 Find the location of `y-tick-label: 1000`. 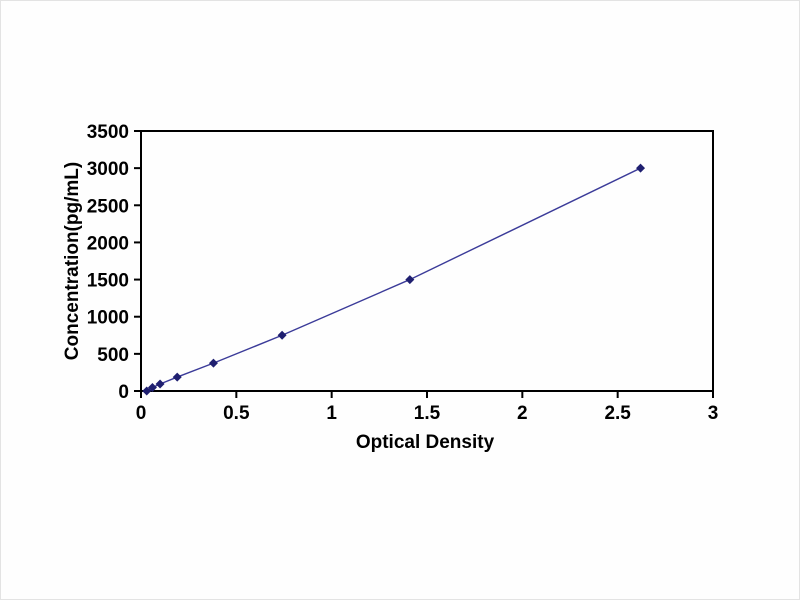

y-tick-label: 1000 is located at coordinates (108, 318).